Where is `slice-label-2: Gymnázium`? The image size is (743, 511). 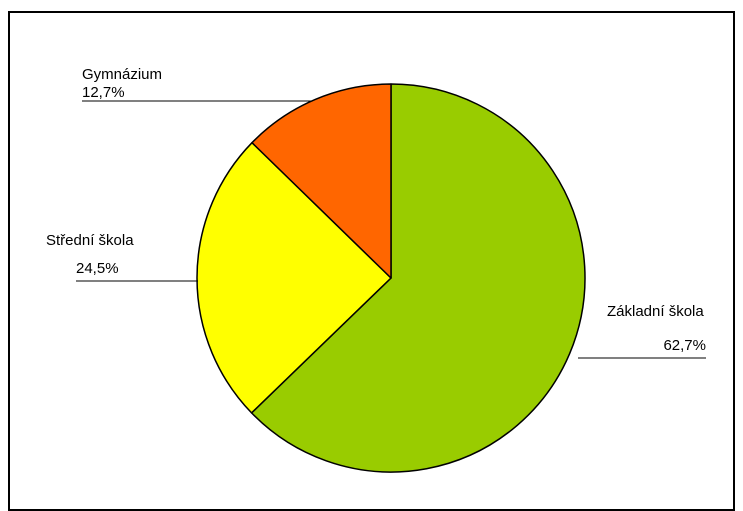 slice-label-2: Gymnázium is located at coordinates (122, 74).